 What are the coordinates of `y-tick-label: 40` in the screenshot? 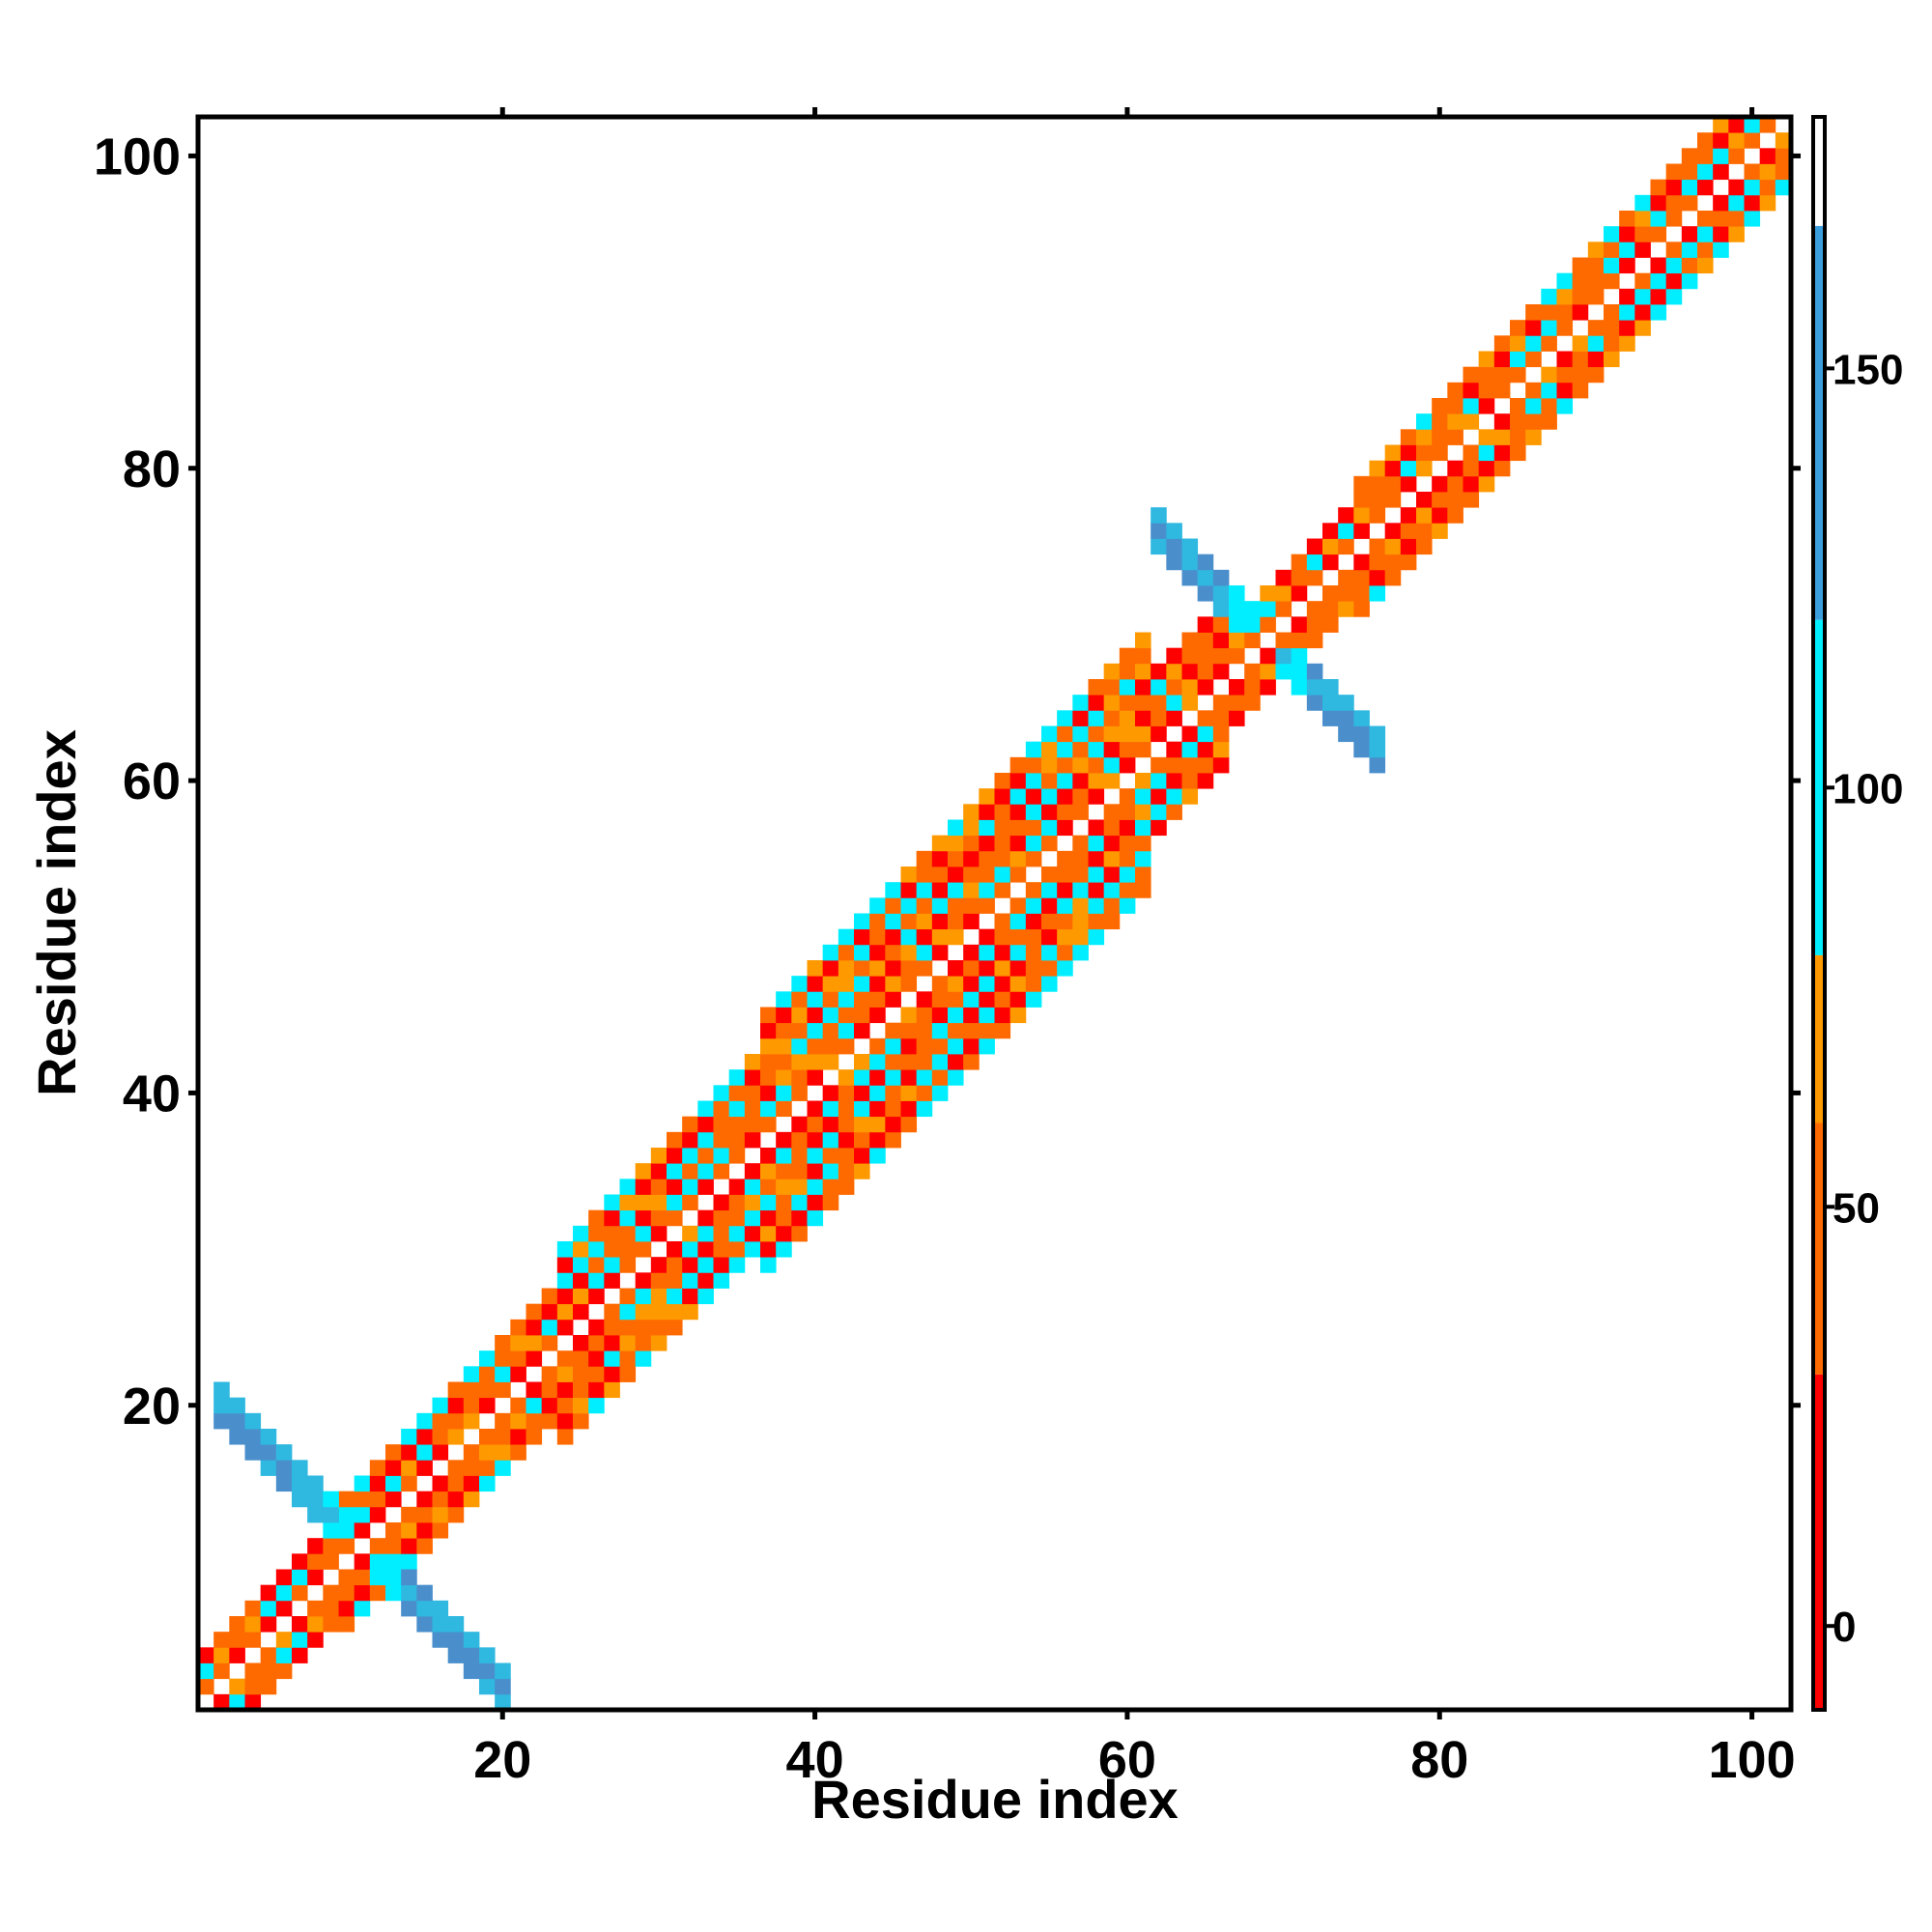 It's located at (152, 1093).